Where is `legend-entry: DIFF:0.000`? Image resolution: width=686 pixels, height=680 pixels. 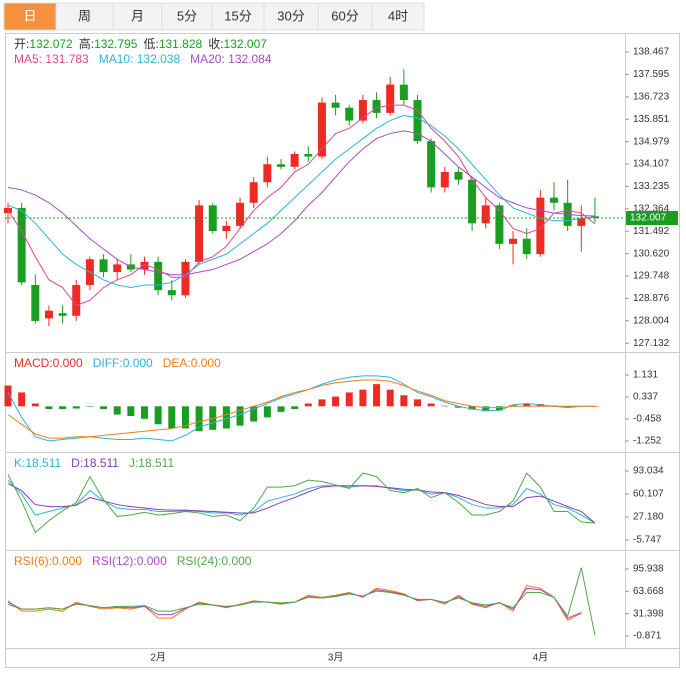
legend-entry: DIFF:0.000 is located at coordinates (123, 363).